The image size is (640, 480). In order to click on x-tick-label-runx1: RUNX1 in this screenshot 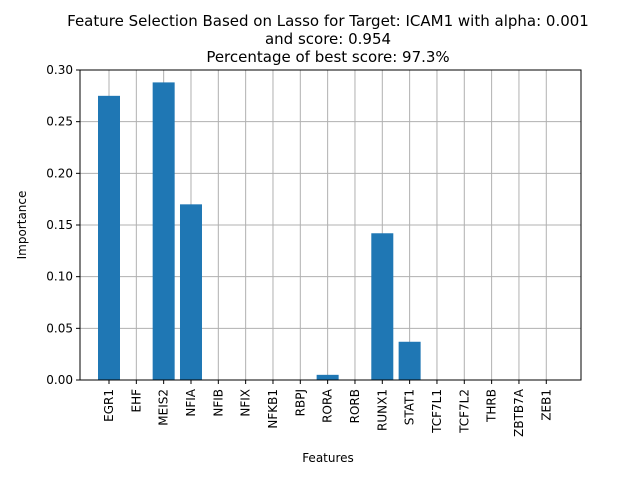, I will do `click(382, 410)`.